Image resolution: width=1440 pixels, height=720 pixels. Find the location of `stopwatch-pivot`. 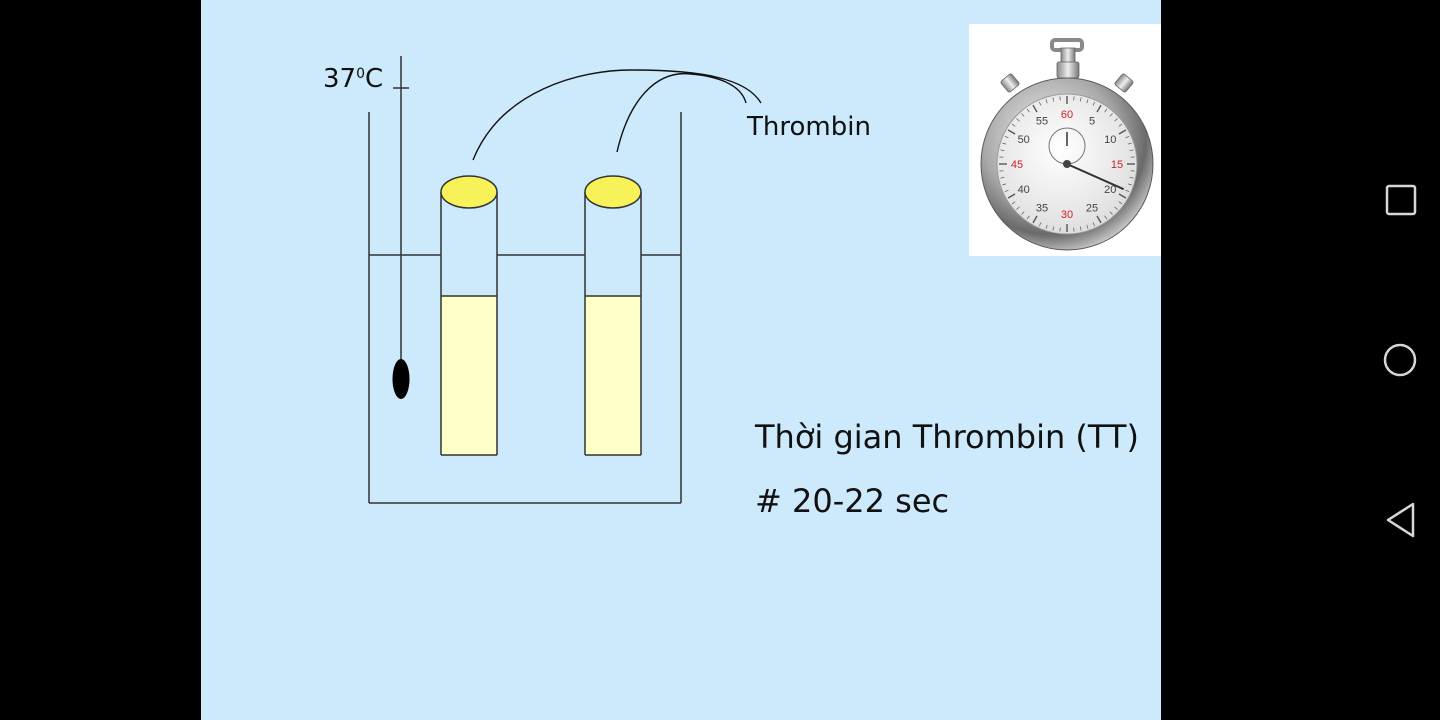

stopwatch-pivot is located at coordinates (1067, 164).